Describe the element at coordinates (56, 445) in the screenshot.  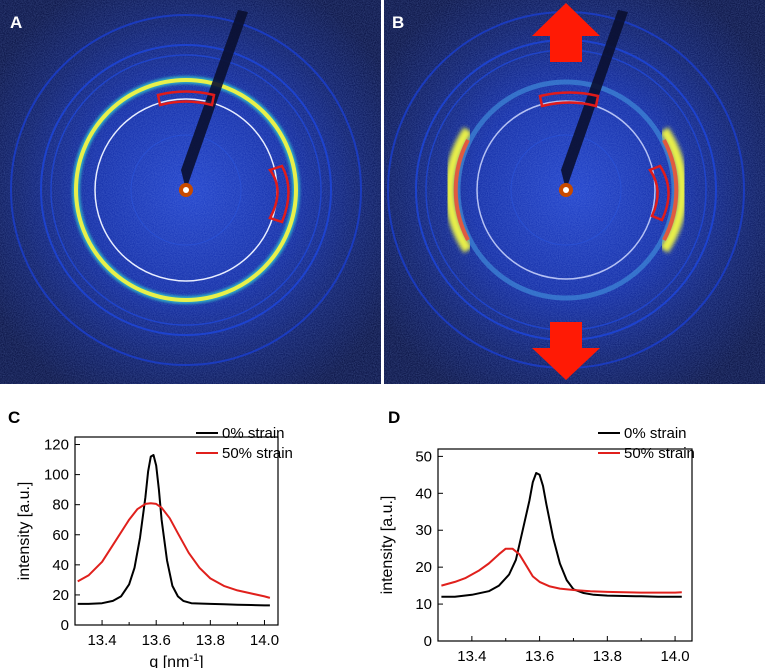
I see `y-tick-label: 120` at that location.